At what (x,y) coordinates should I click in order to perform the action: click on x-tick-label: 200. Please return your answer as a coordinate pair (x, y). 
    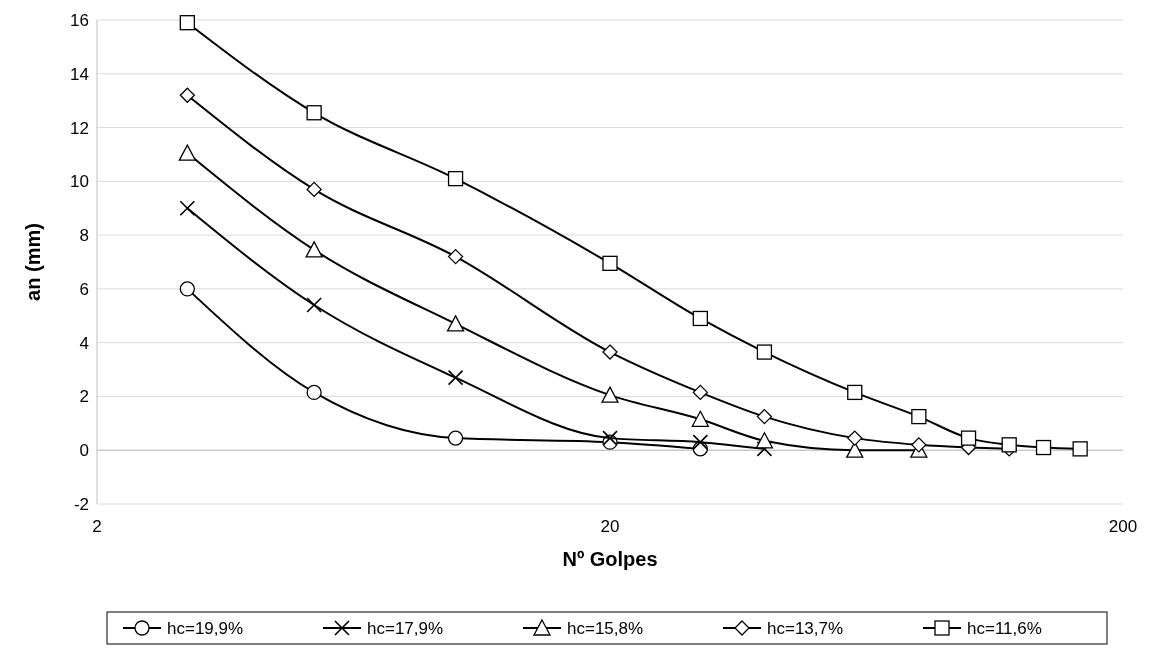
    Looking at the image, I should click on (1123, 526).